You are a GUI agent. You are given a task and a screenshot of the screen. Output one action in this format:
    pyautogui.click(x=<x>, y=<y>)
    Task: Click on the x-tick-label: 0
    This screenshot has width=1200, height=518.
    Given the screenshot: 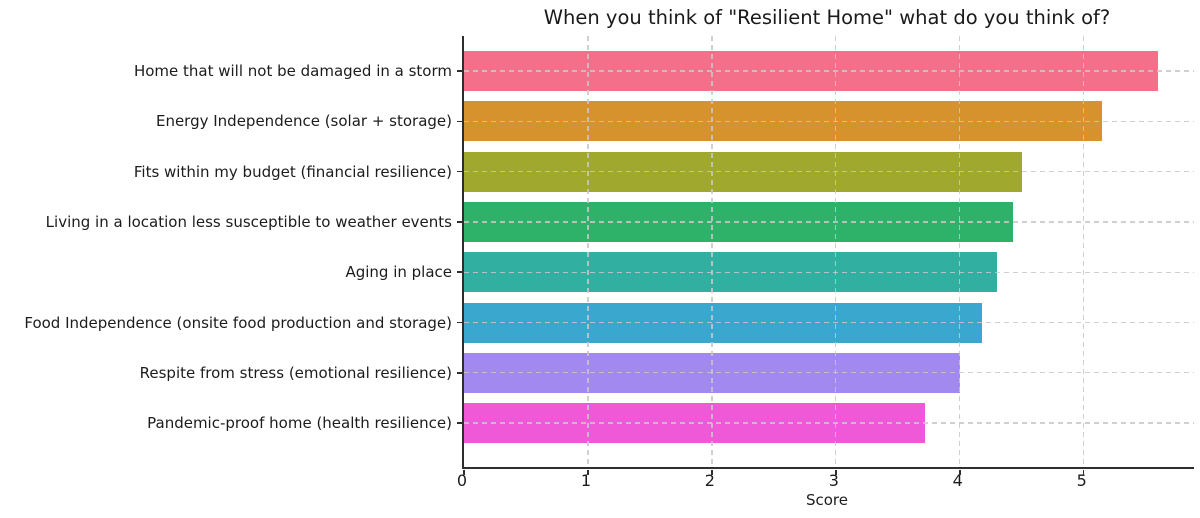 What is the action you would take?
    pyautogui.click(x=462, y=480)
    